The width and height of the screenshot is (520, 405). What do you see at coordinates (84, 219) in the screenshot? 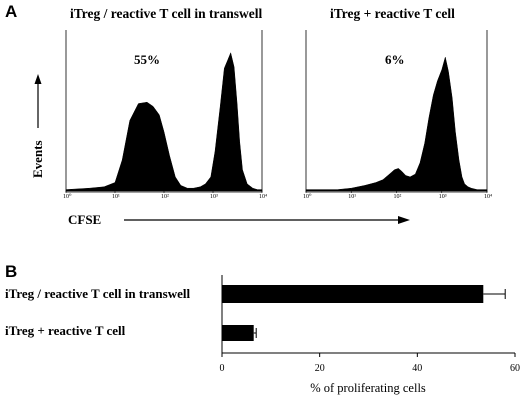
I see `x-axis-label: CFSE` at bounding box center [84, 219].